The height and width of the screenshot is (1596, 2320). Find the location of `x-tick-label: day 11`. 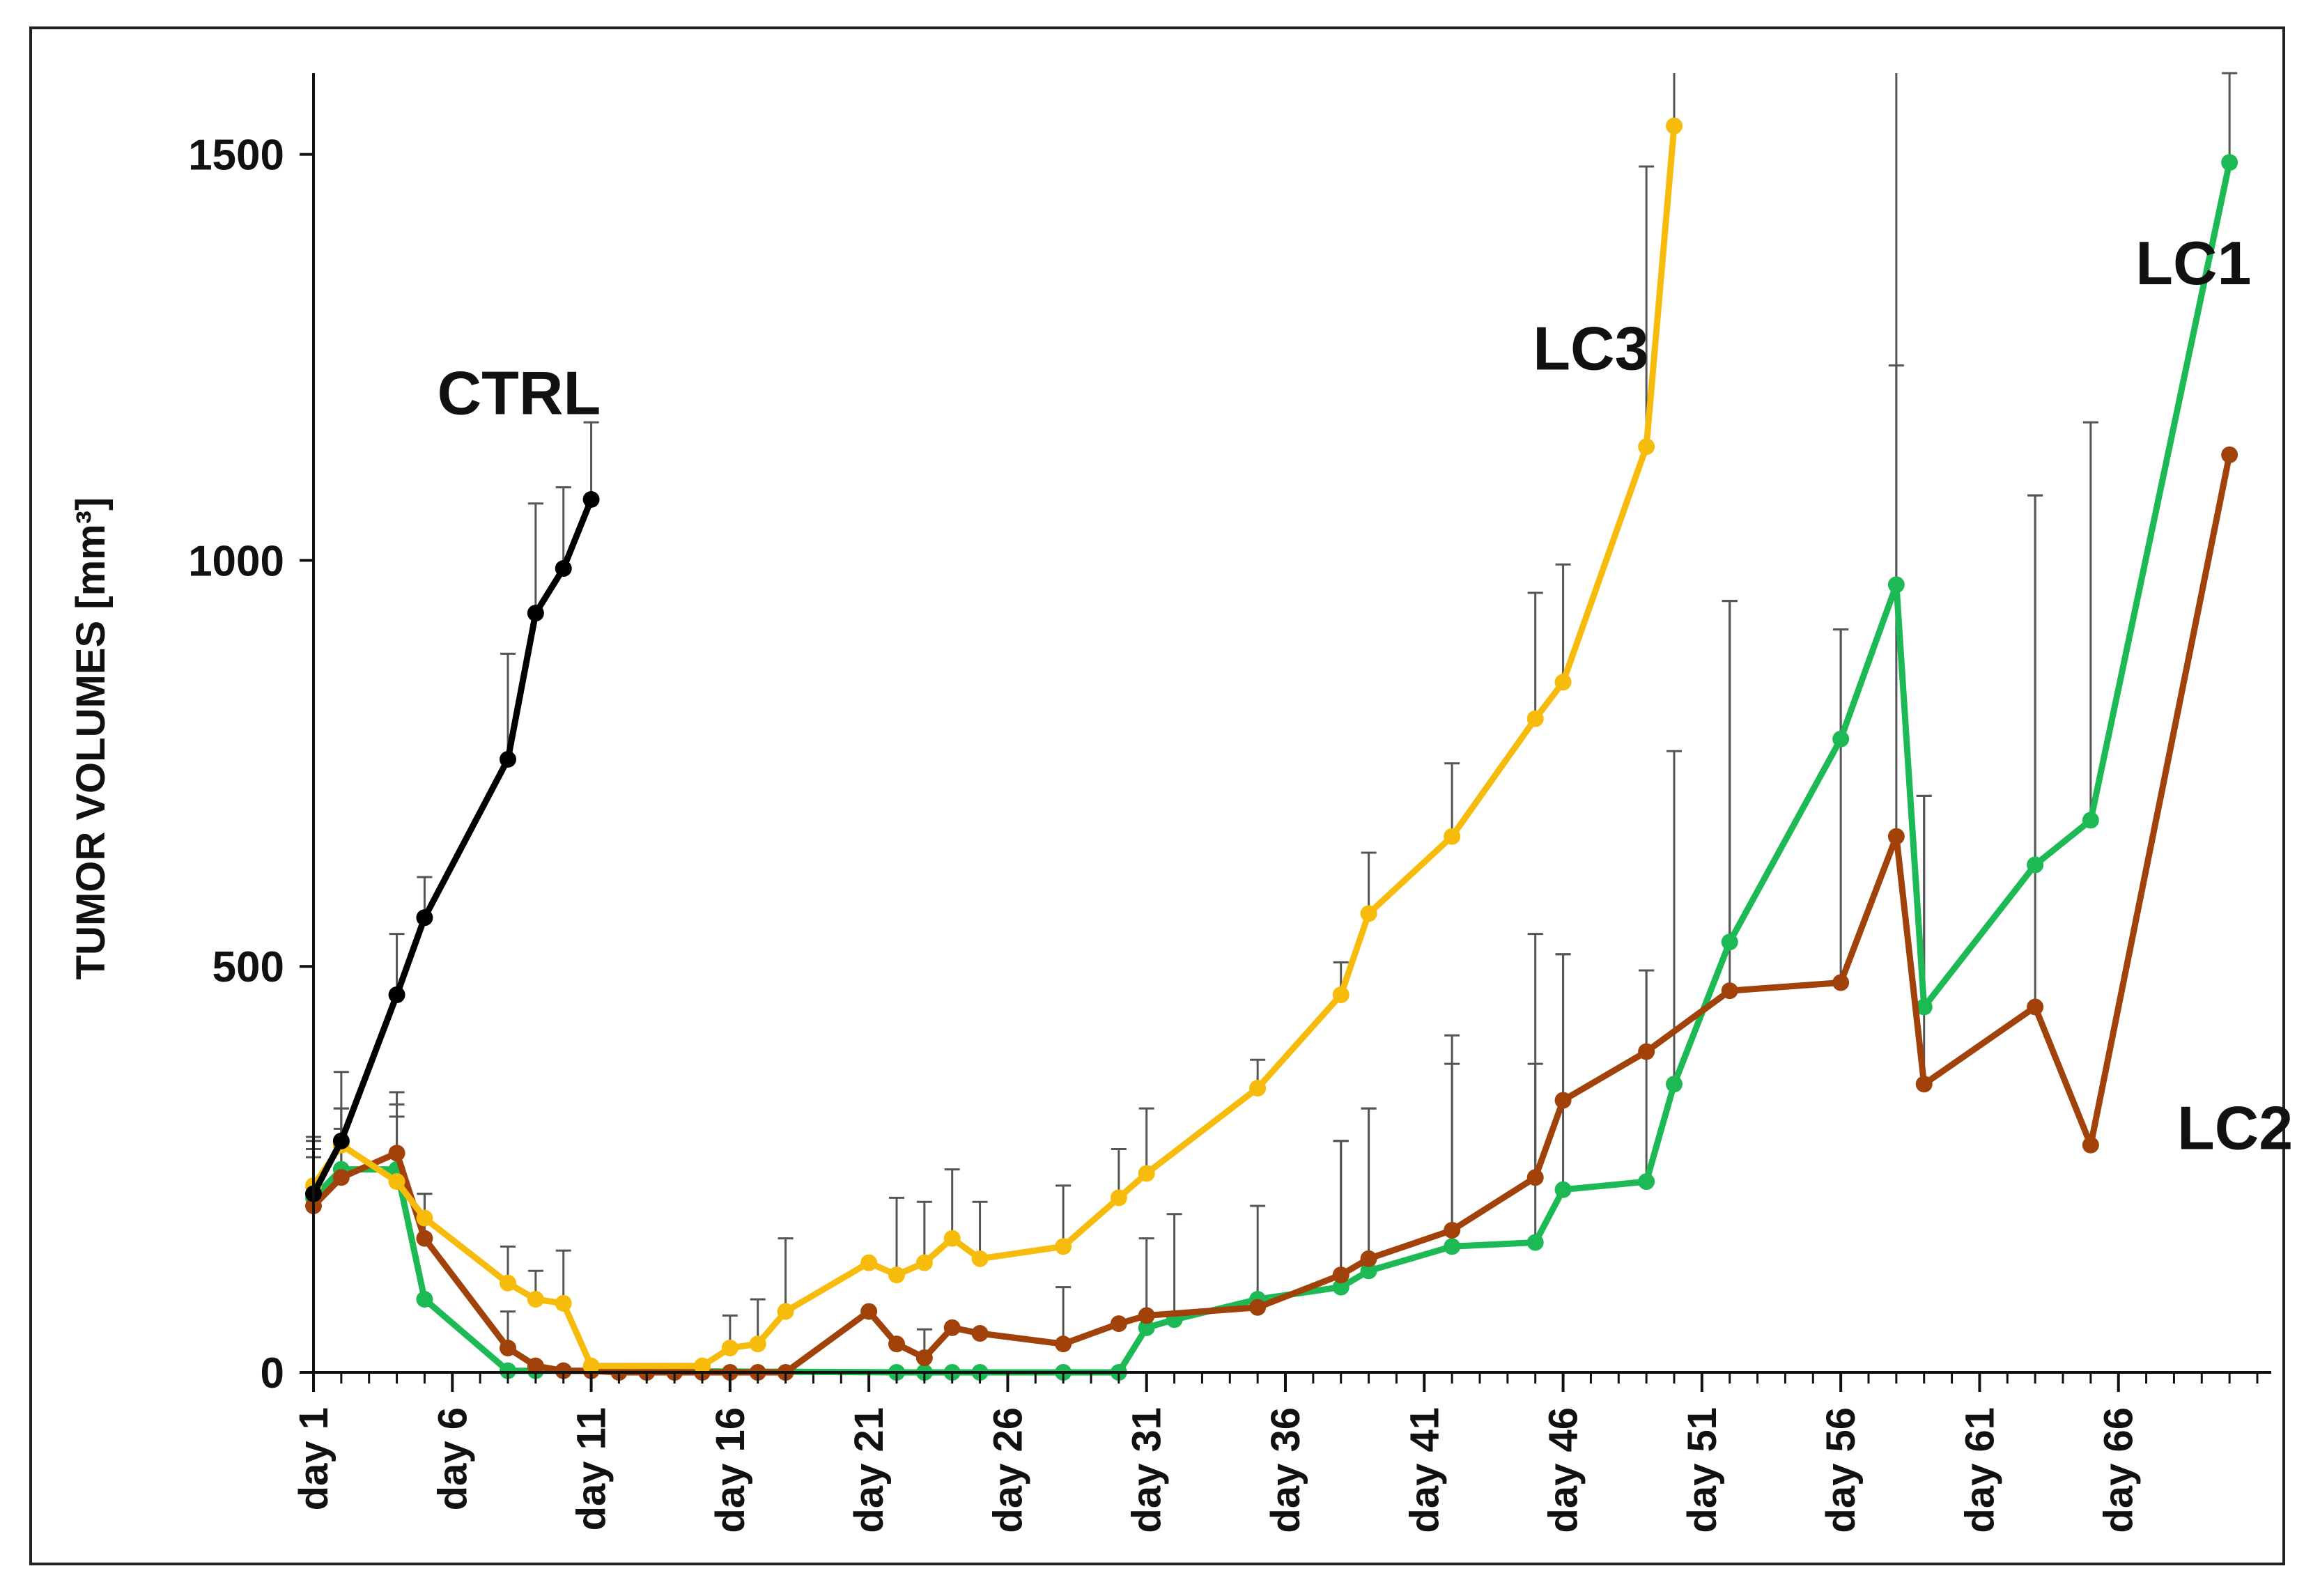

x-tick-label: day 11 is located at coordinates (591, 1469).